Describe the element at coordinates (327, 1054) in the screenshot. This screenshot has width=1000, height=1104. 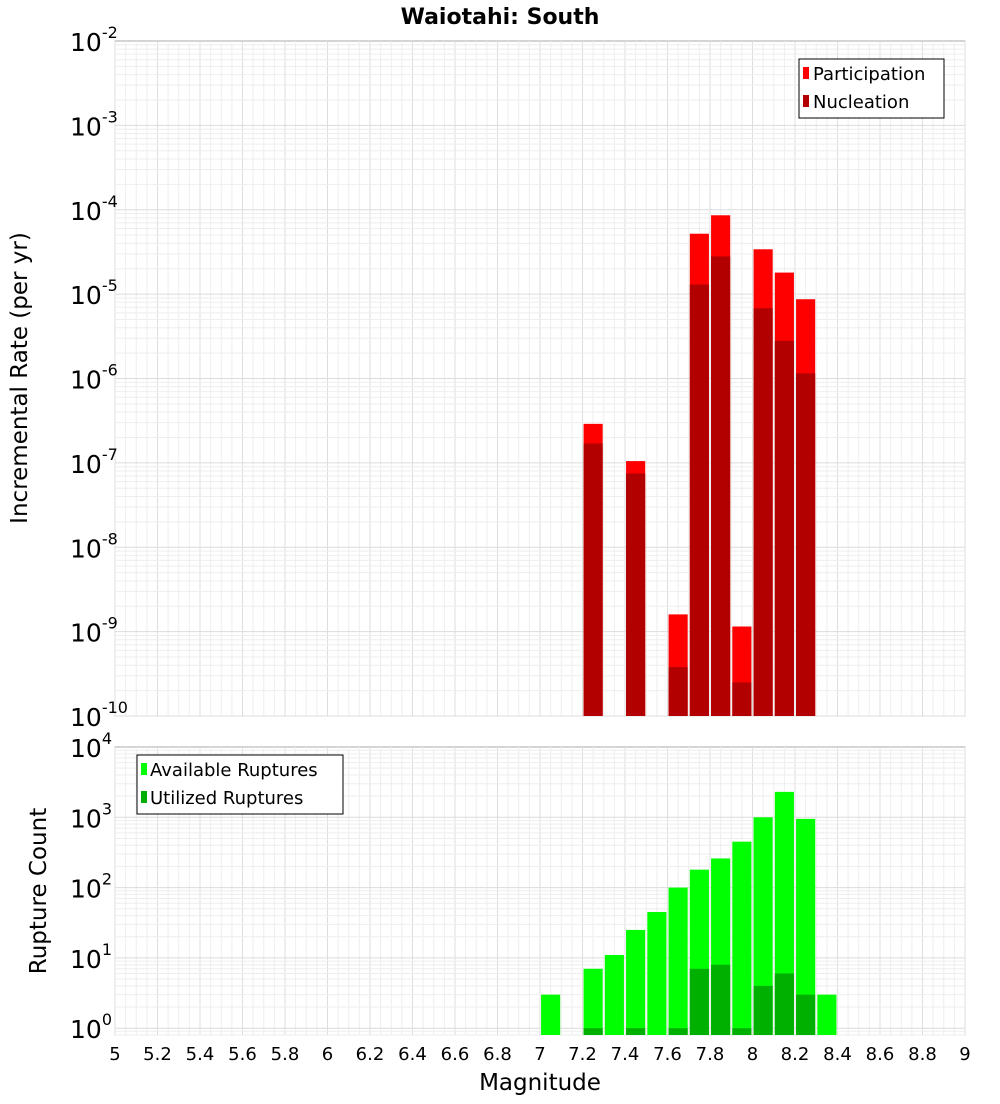
I see `x-tick-label: 6` at that location.